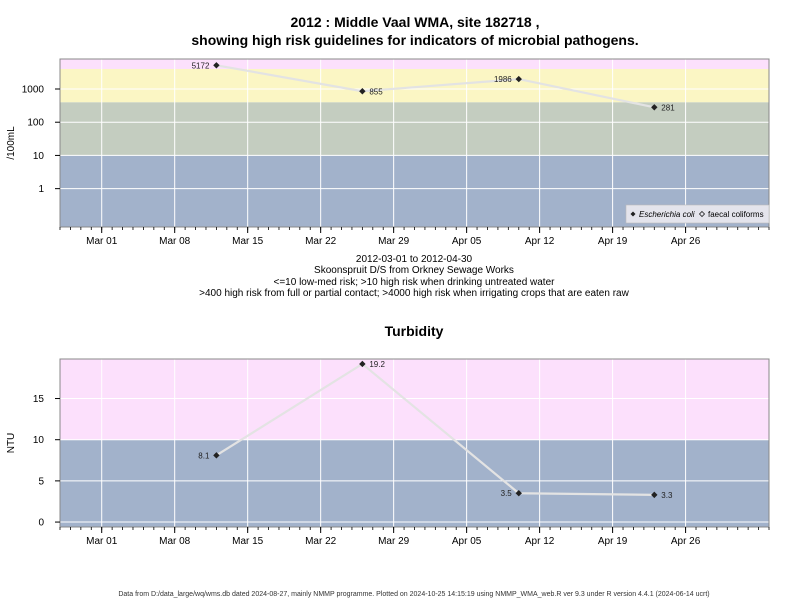 Image resolution: width=800 pixels, height=600 pixels. I want to click on ecoli-x-tick-label-2: Mar 15, so click(248, 241).